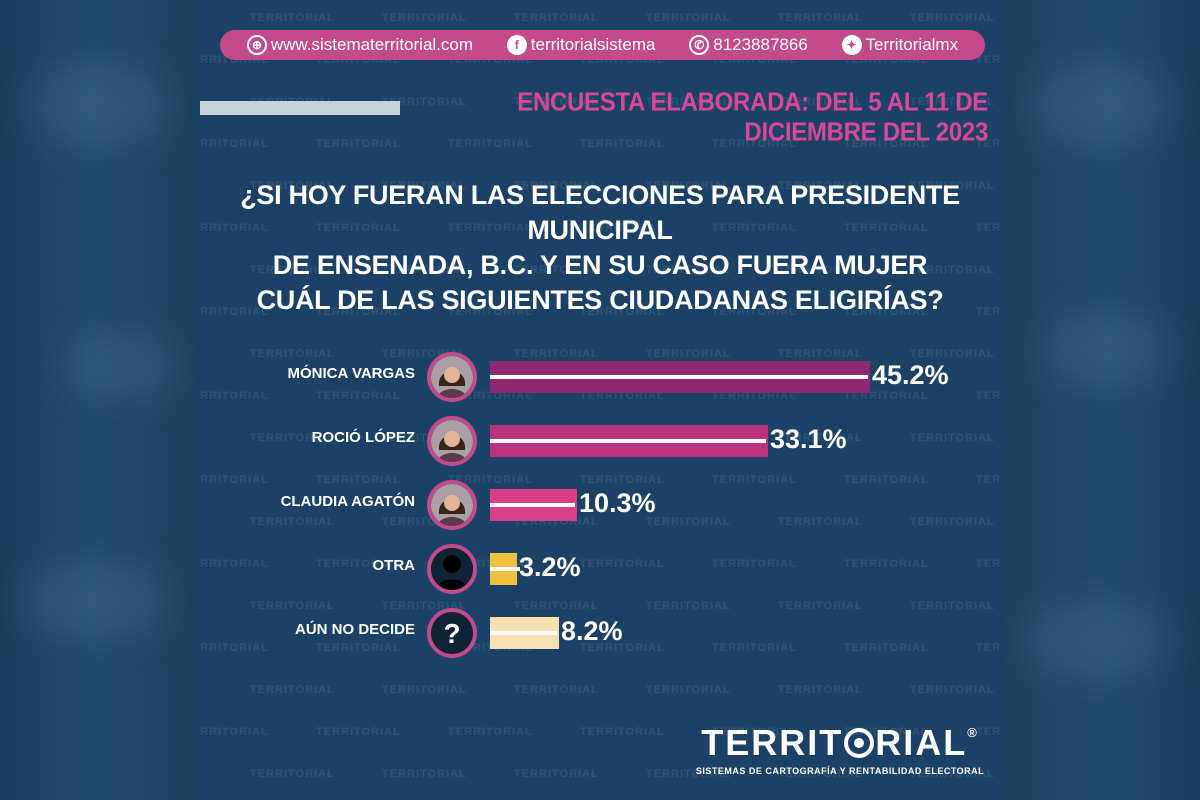  I want to click on data-label: 8.2%, so click(592, 631).